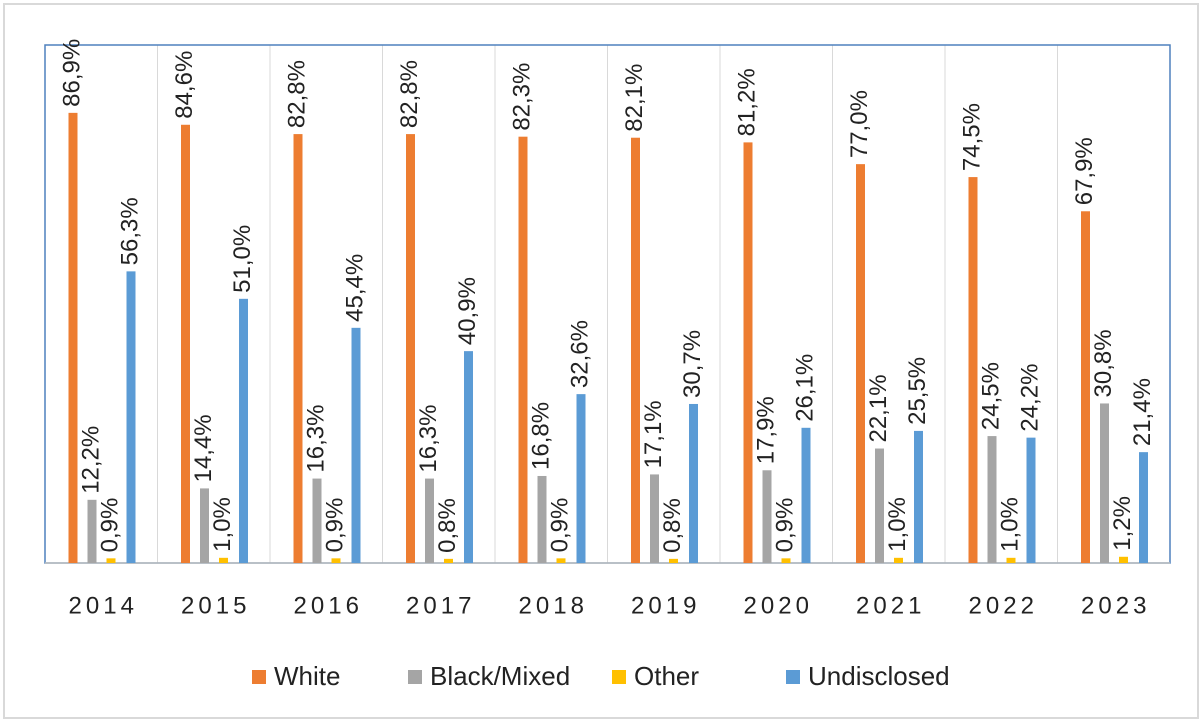 The image size is (1202, 722). Describe the element at coordinates (859, 124) in the screenshot. I see `value-label: 77,0%` at that location.